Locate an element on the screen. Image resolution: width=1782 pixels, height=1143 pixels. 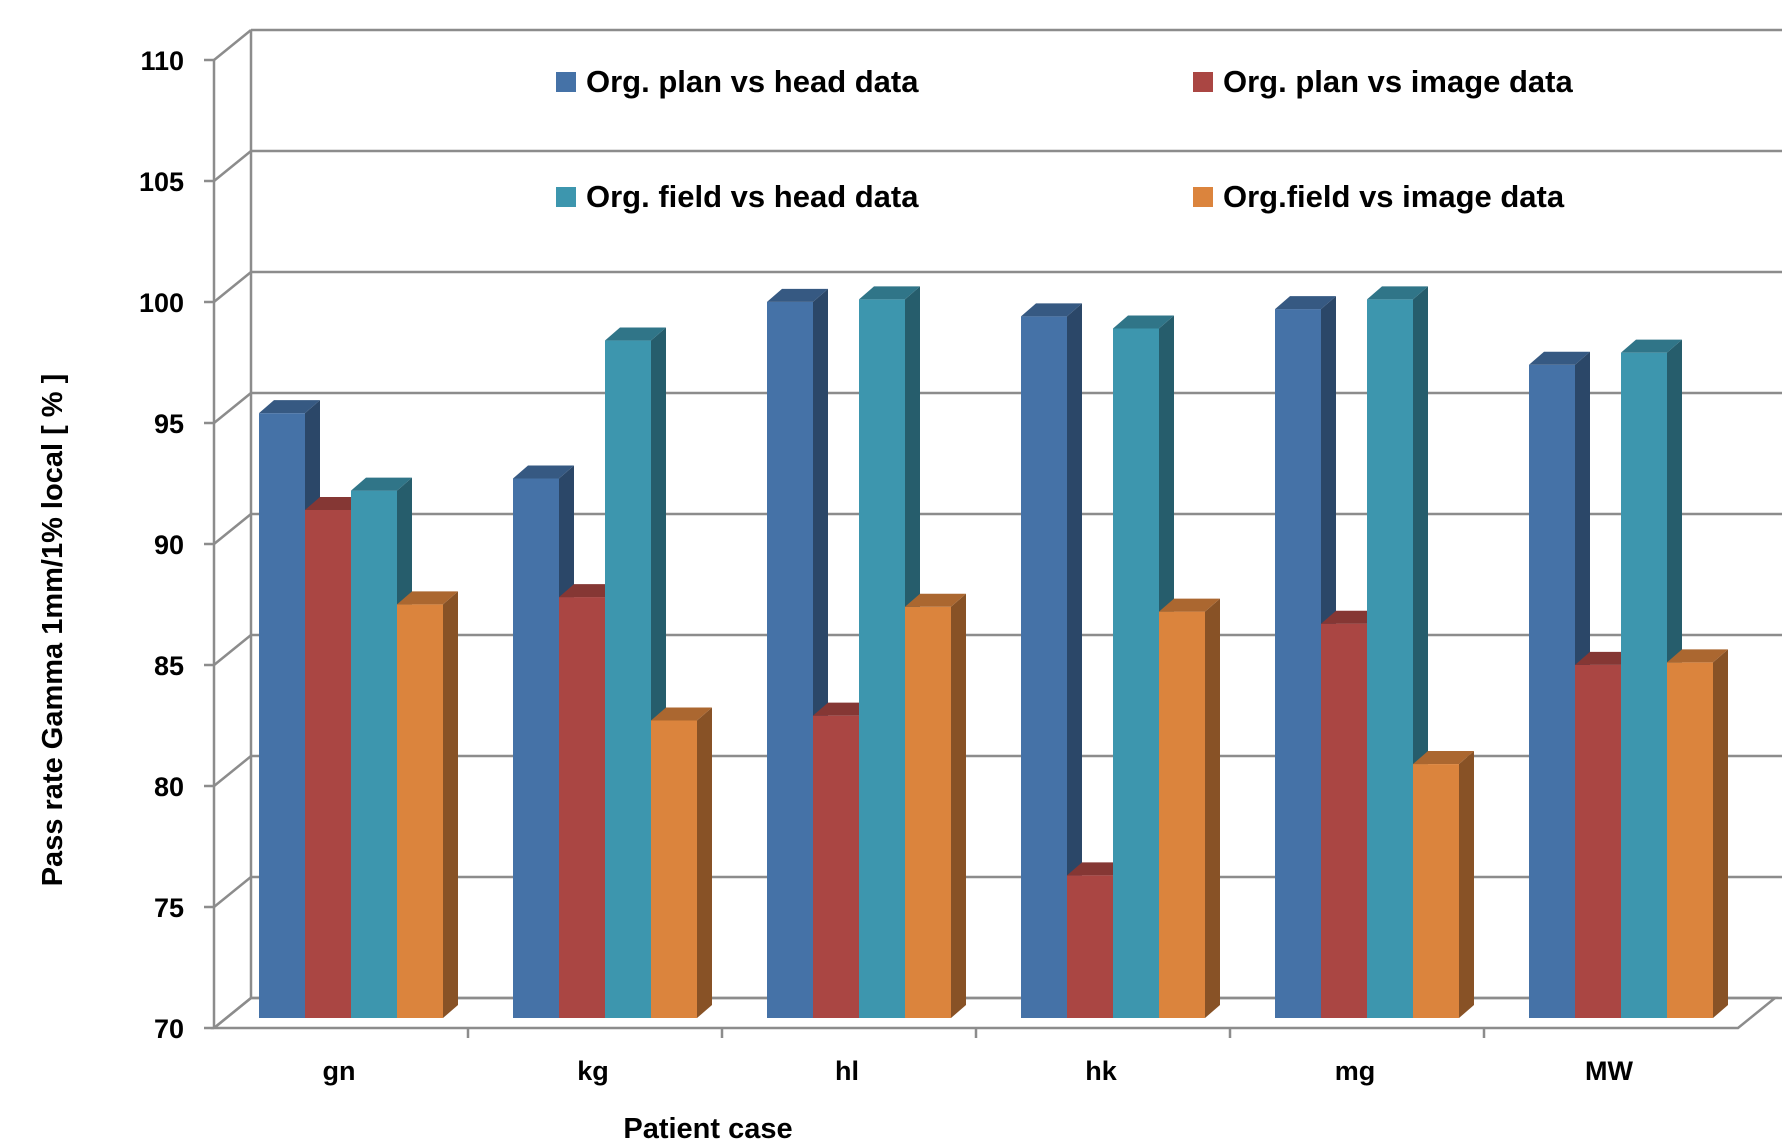
y-tick-label: 100 is located at coordinates (161, 303).